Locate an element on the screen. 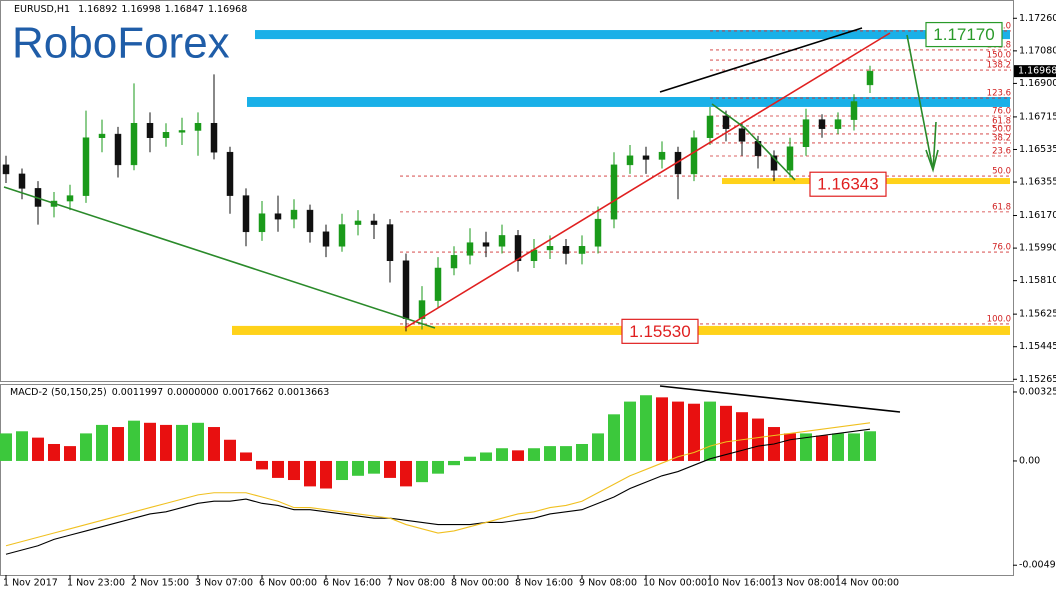 This screenshot has width=1056, height=594. x-tick-label: 3 Nov 07:00 is located at coordinates (224, 583).